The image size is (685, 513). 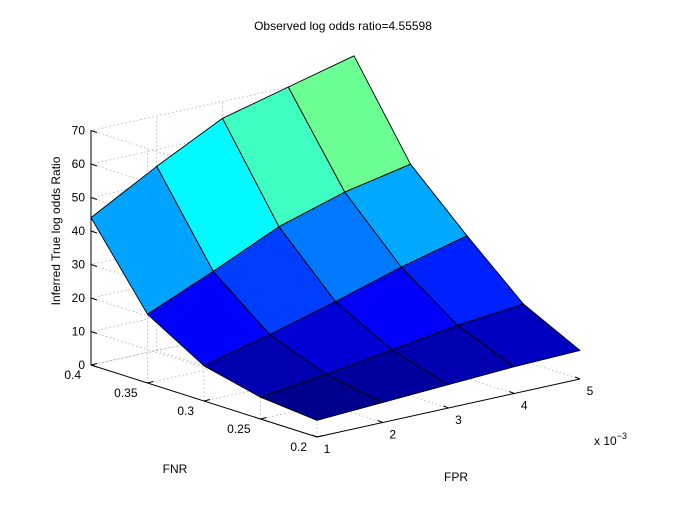 What do you see at coordinates (81, 365) in the screenshot?
I see `z-tick-label-0: 0` at bounding box center [81, 365].